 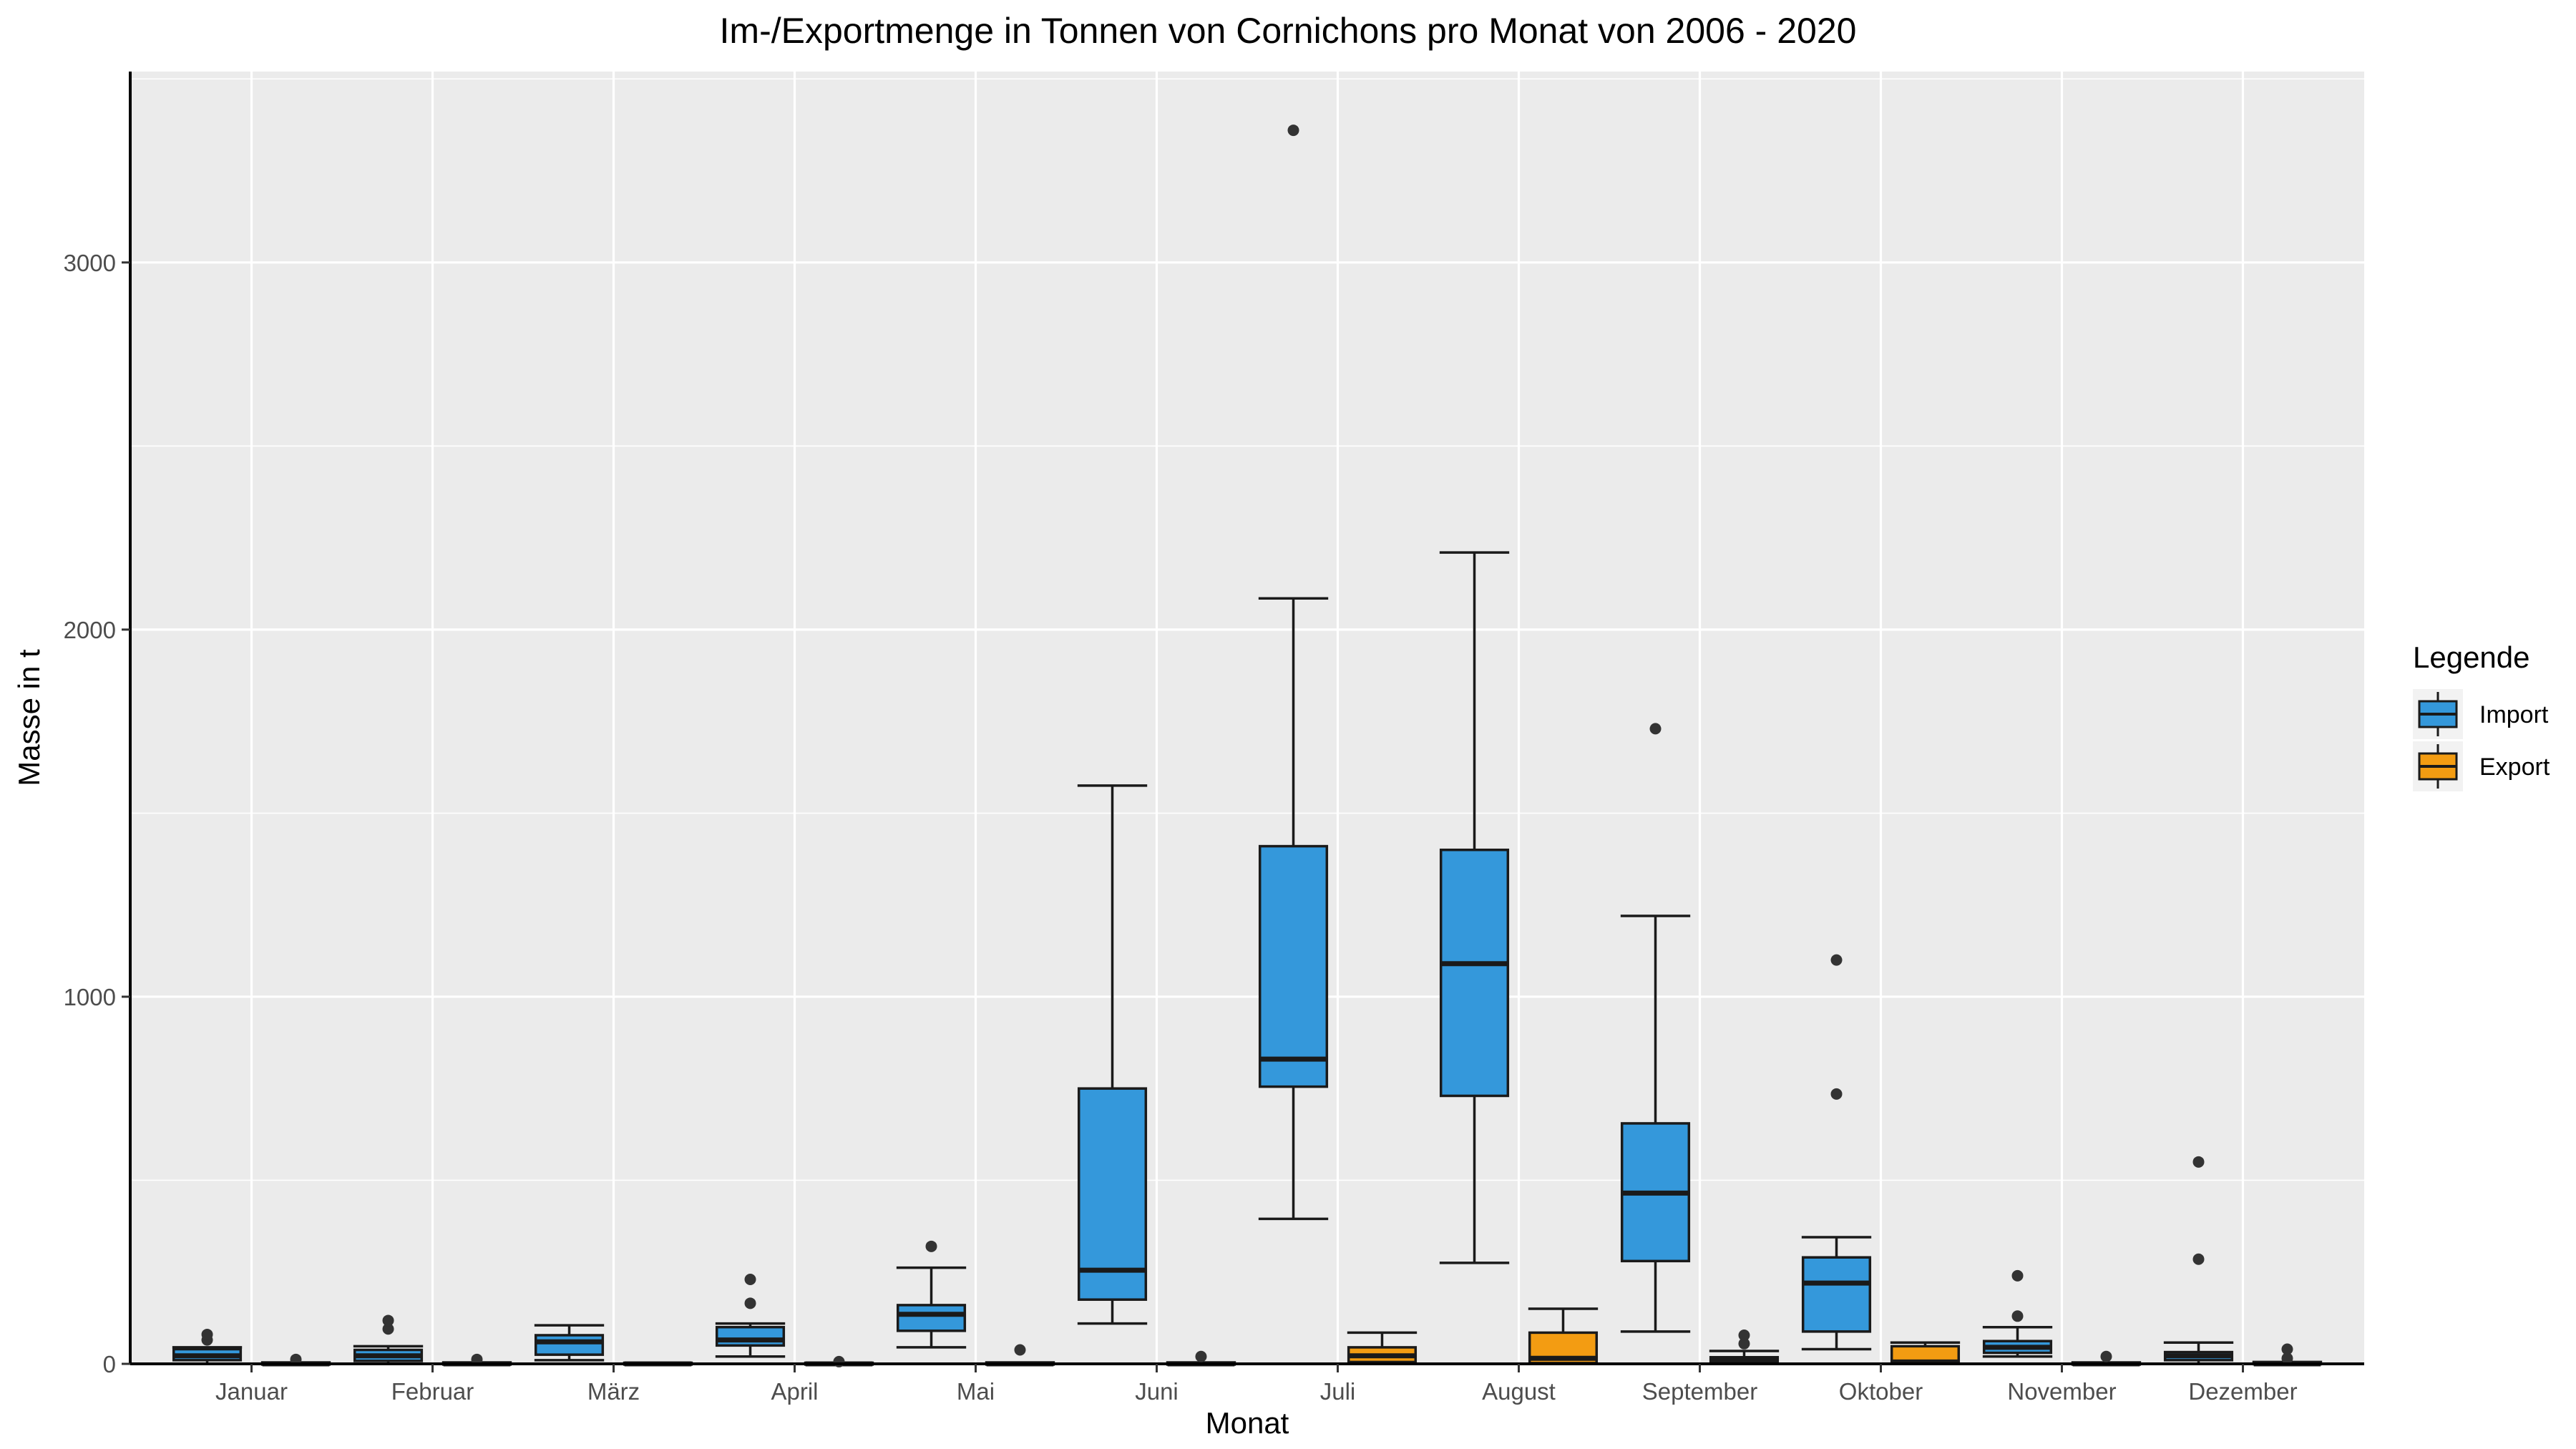 I want to click on box-import-juli, so click(x=1293, y=673).